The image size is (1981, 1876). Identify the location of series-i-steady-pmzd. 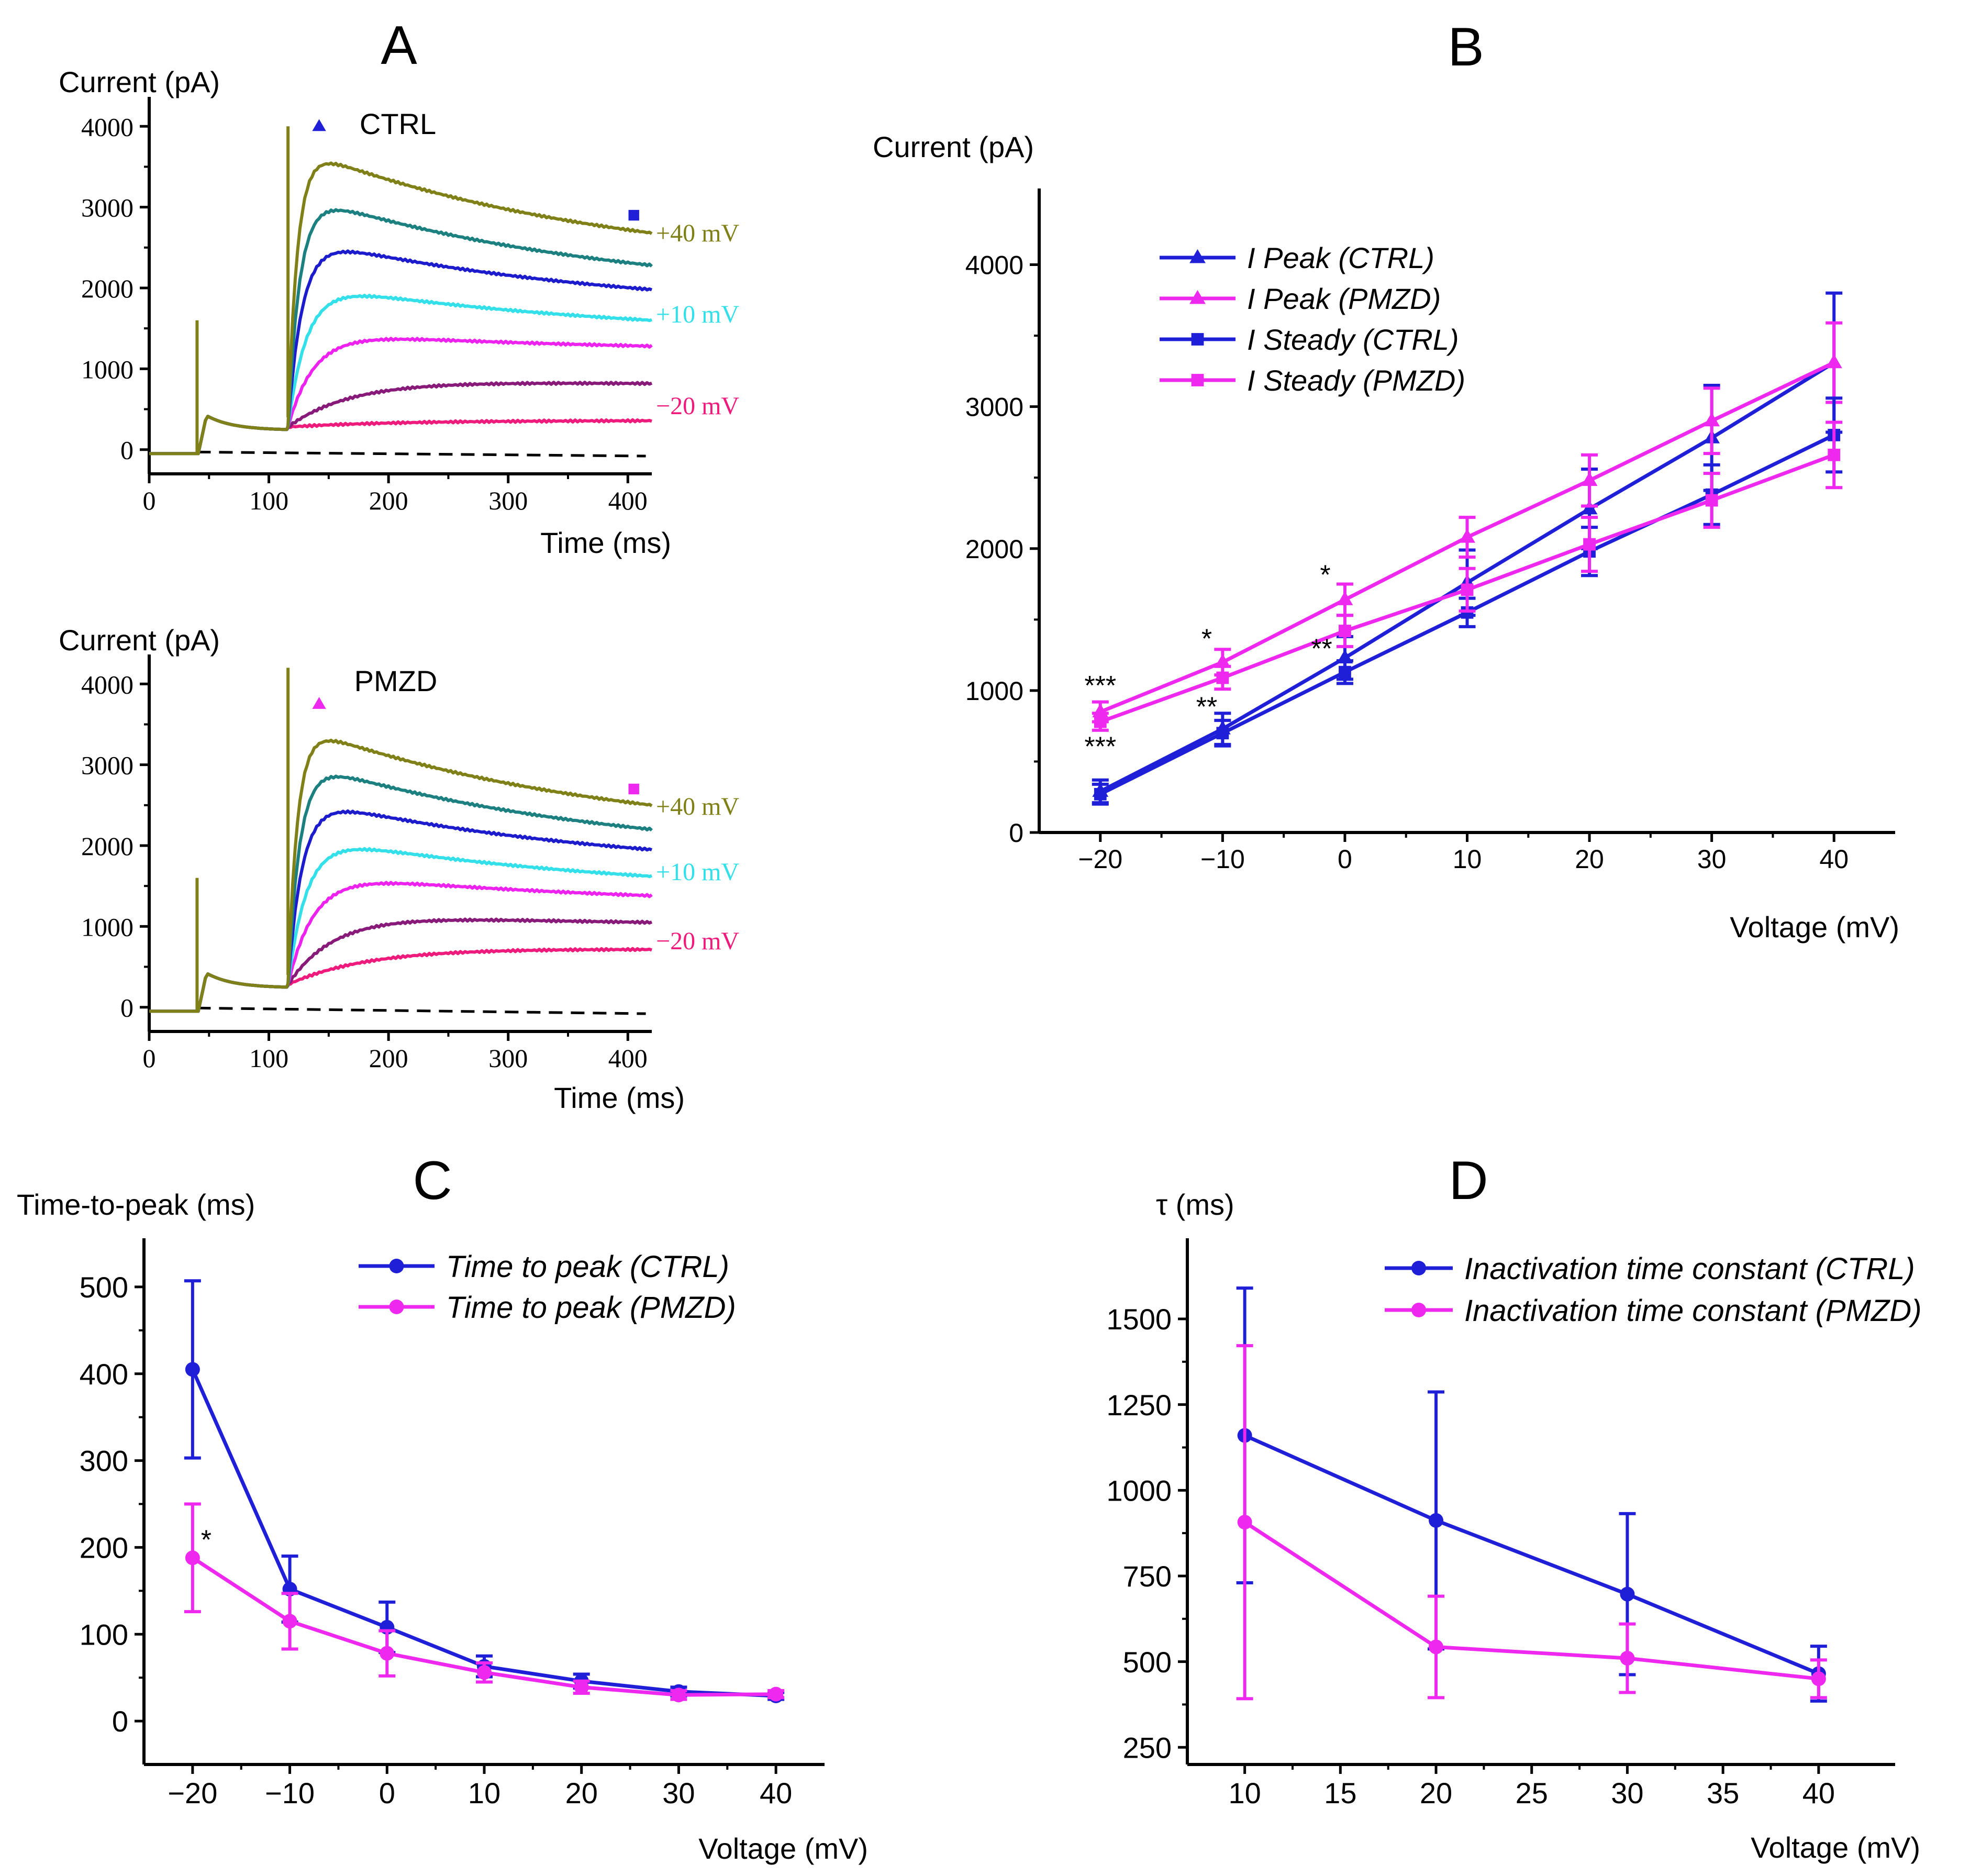
(1467, 576).